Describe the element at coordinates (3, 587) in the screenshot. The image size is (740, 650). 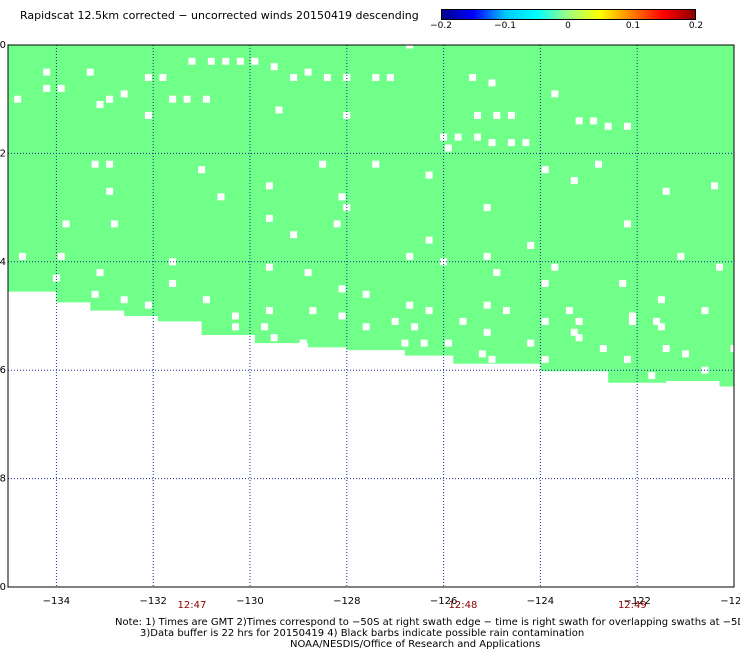
I see `latitude-tick-label: −60` at that location.